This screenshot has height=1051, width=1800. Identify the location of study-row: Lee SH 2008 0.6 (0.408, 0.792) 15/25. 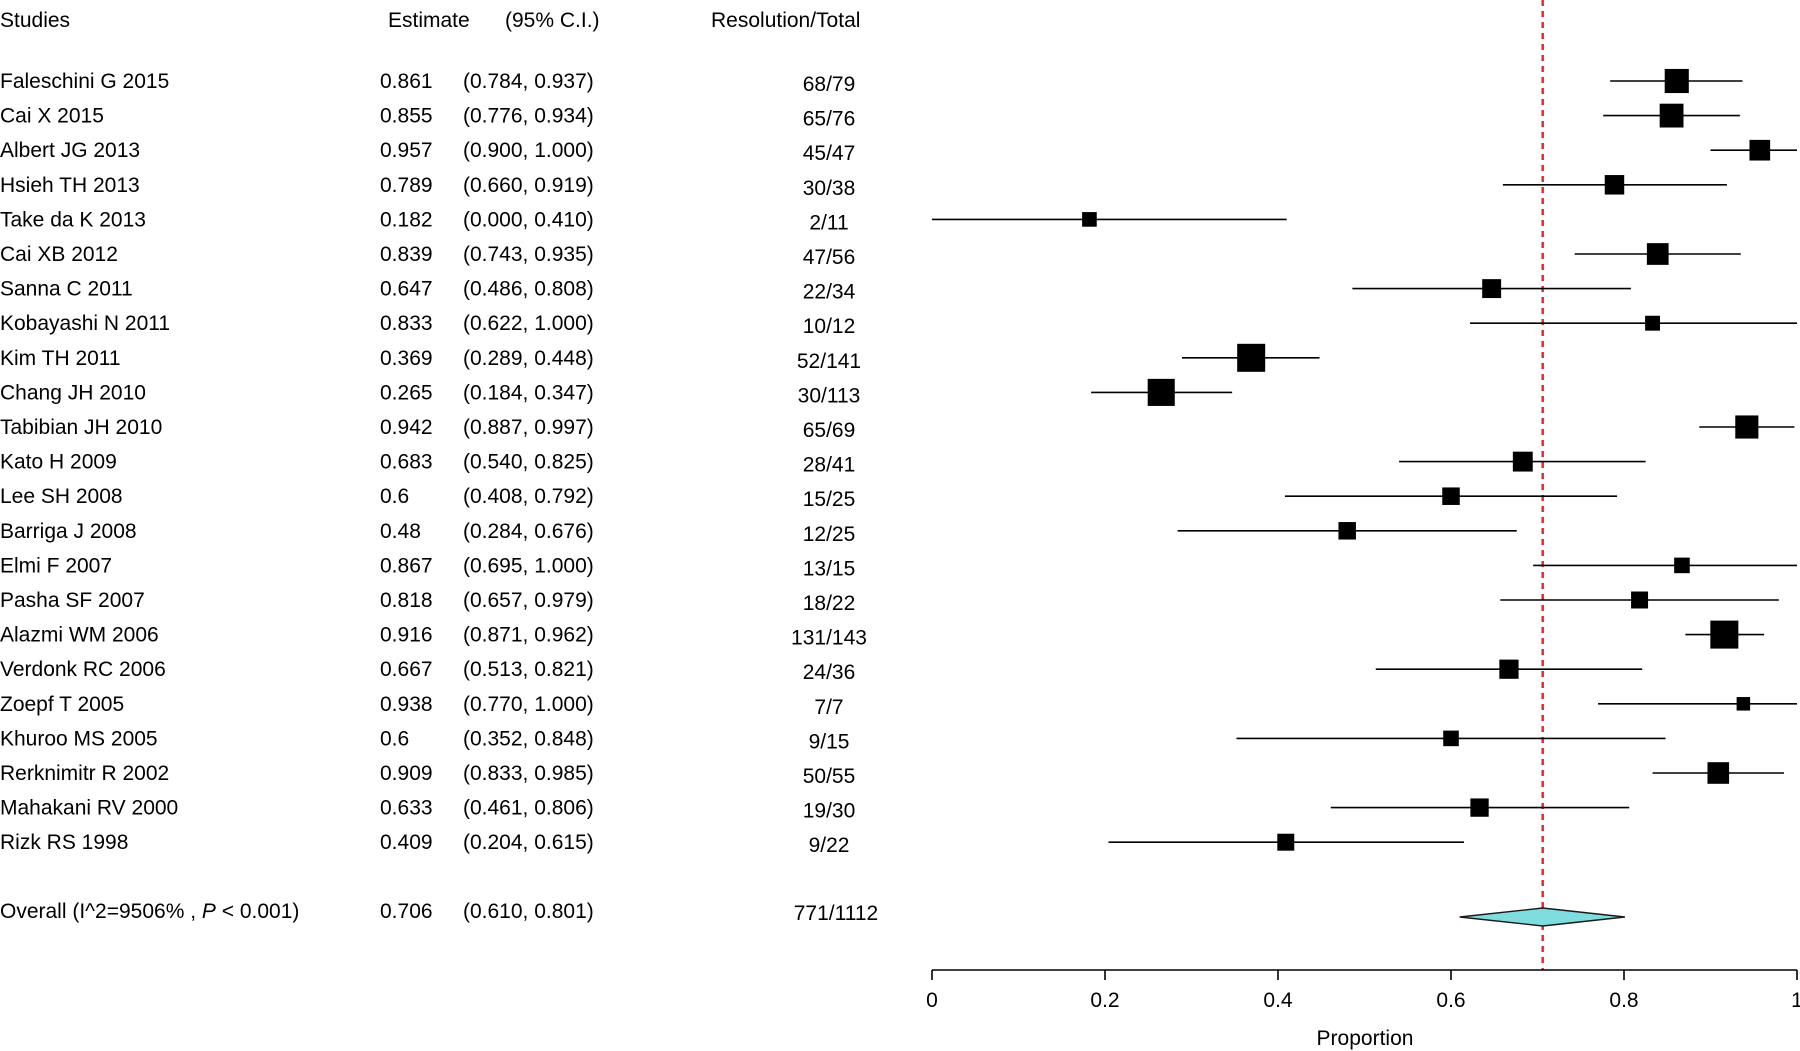
(809, 498).